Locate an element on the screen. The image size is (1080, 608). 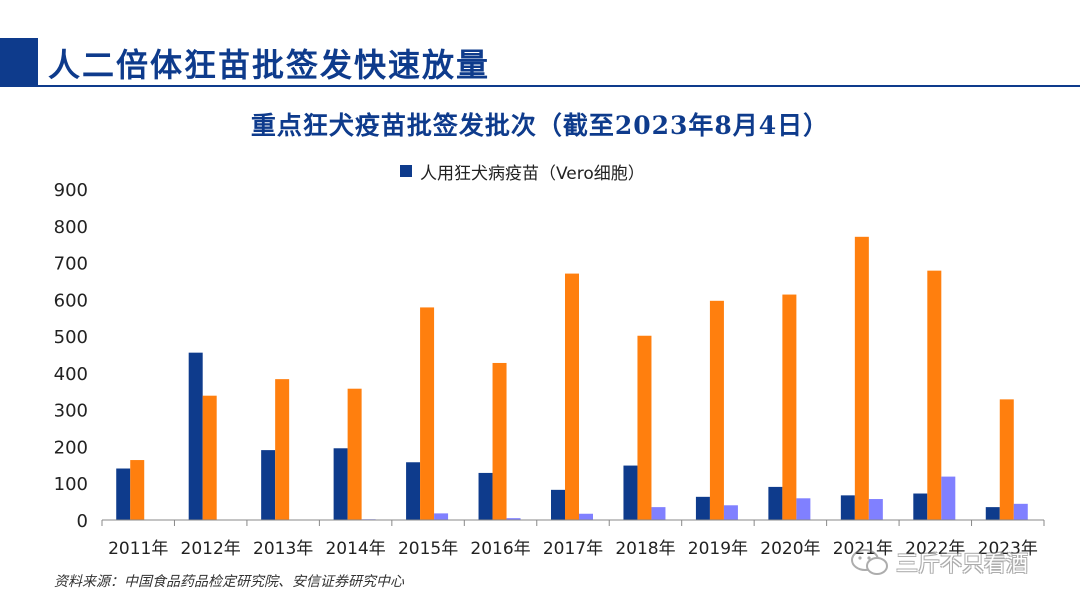
y-tick-label: 700 is located at coordinates (71, 264).